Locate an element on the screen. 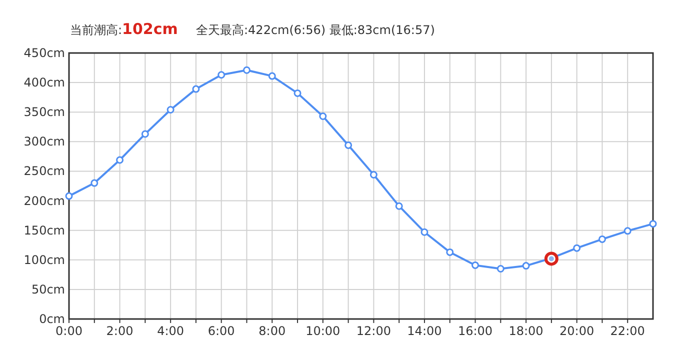  x-tick-label: 12:00 is located at coordinates (373, 331).